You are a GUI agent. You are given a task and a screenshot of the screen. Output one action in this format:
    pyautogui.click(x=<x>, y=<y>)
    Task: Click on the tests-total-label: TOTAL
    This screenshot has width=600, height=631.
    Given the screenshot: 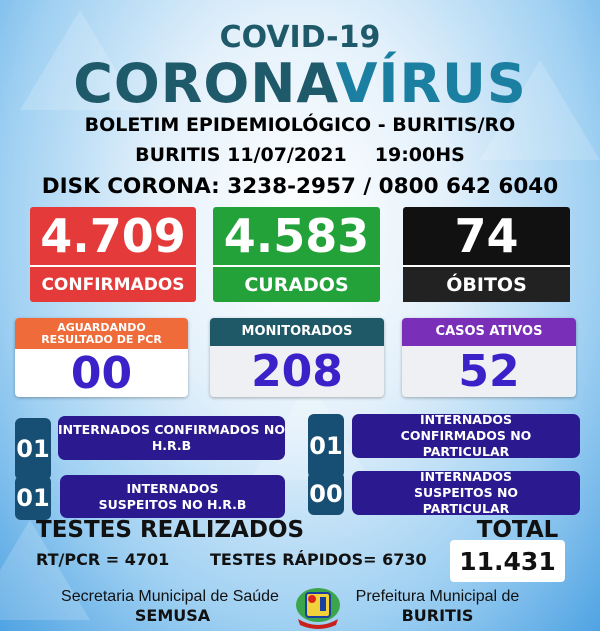 What is the action you would take?
    pyautogui.click(x=517, y=530)
    